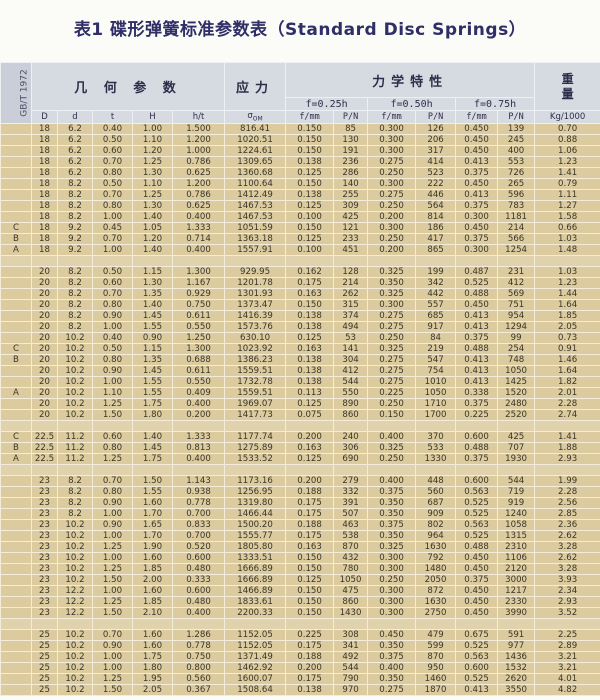  Describe the element at coordinates (44, 492) in the screenshot. I see `outer-diameter-cell: 23` at that location.